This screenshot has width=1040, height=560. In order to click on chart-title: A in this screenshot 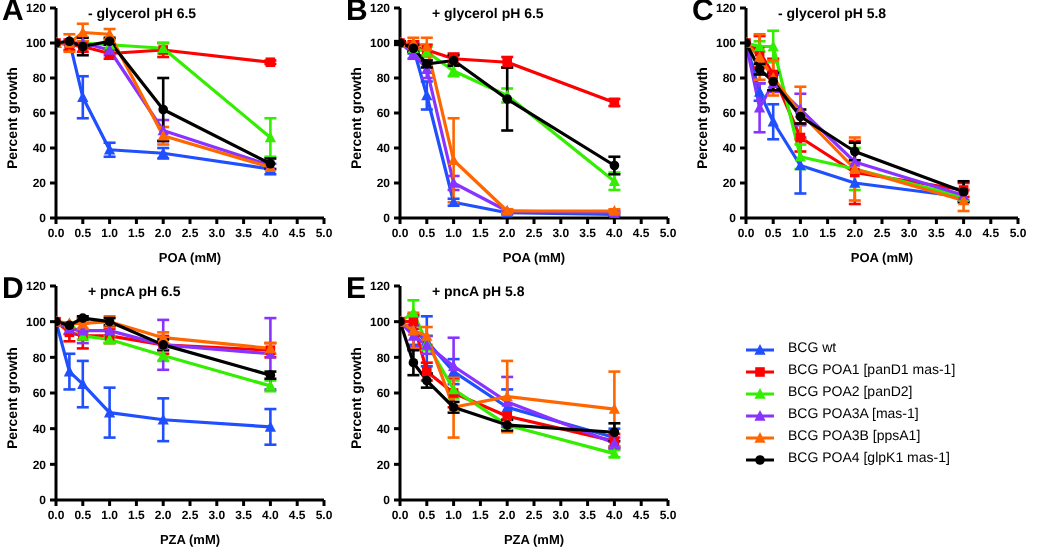, I will do `click(13, 14)`.